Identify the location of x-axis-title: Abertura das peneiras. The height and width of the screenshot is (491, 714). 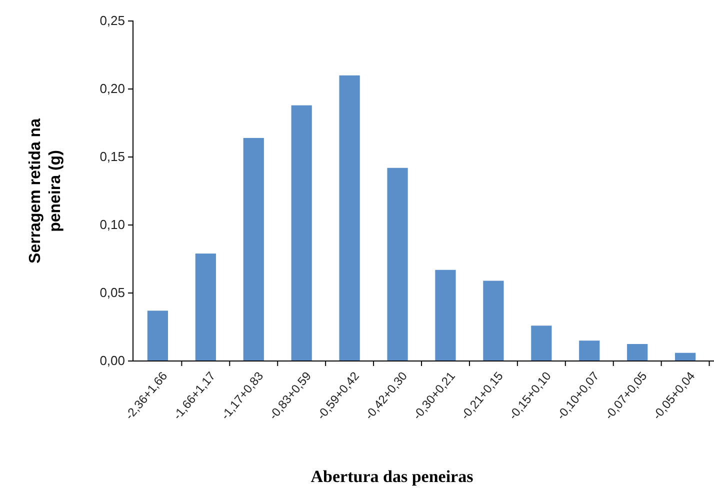
(392, 476).